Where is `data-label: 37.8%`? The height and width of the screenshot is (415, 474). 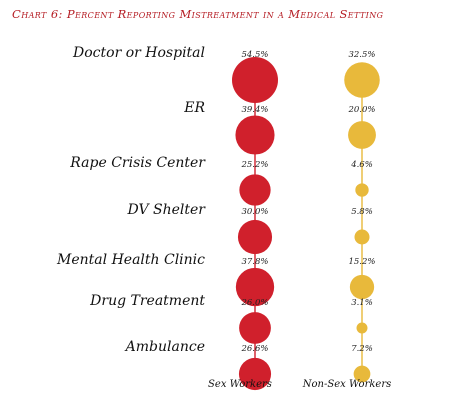 data-label: 37.8% is located at coordinates (254, 262).